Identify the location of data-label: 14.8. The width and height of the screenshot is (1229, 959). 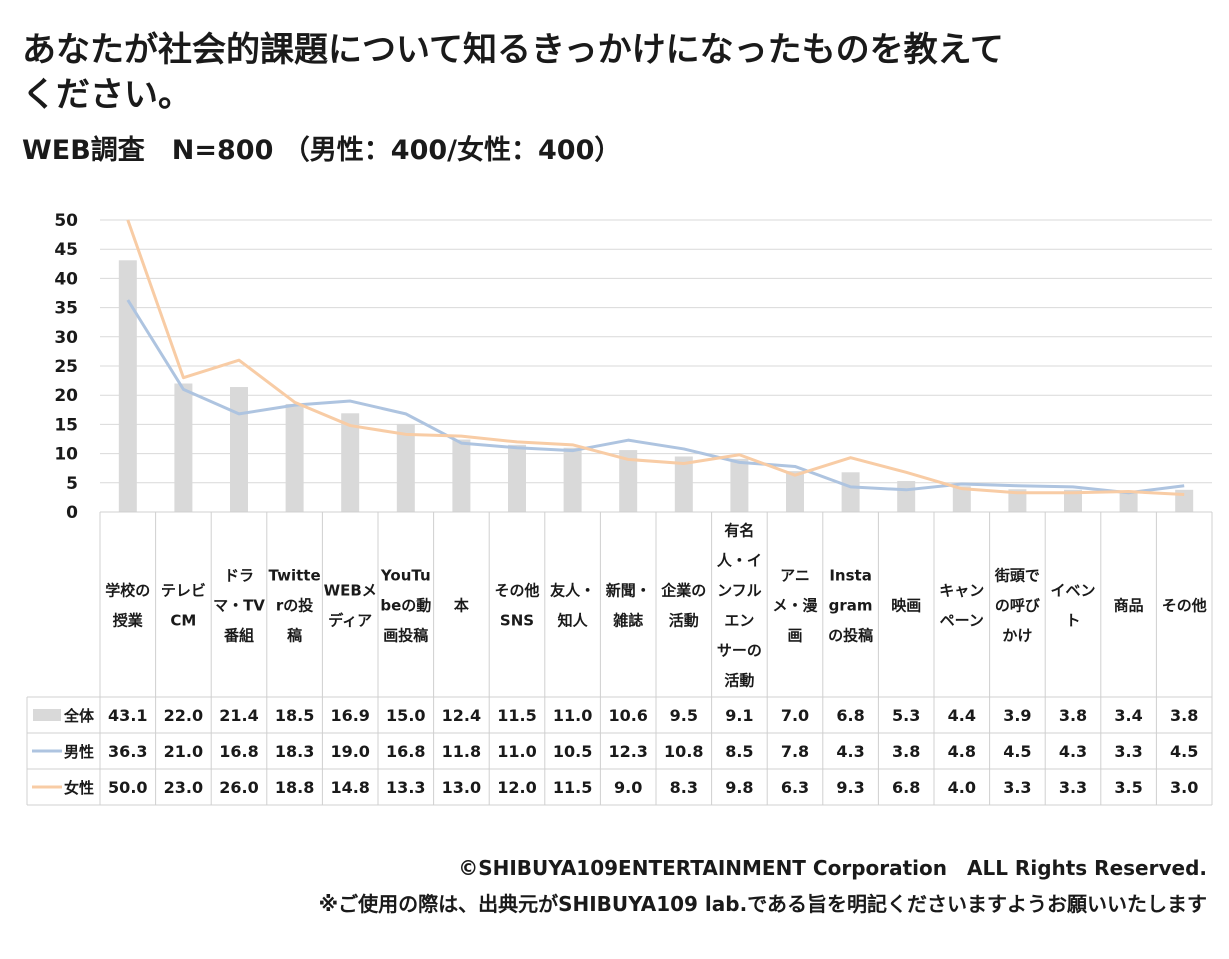
(349, 787).